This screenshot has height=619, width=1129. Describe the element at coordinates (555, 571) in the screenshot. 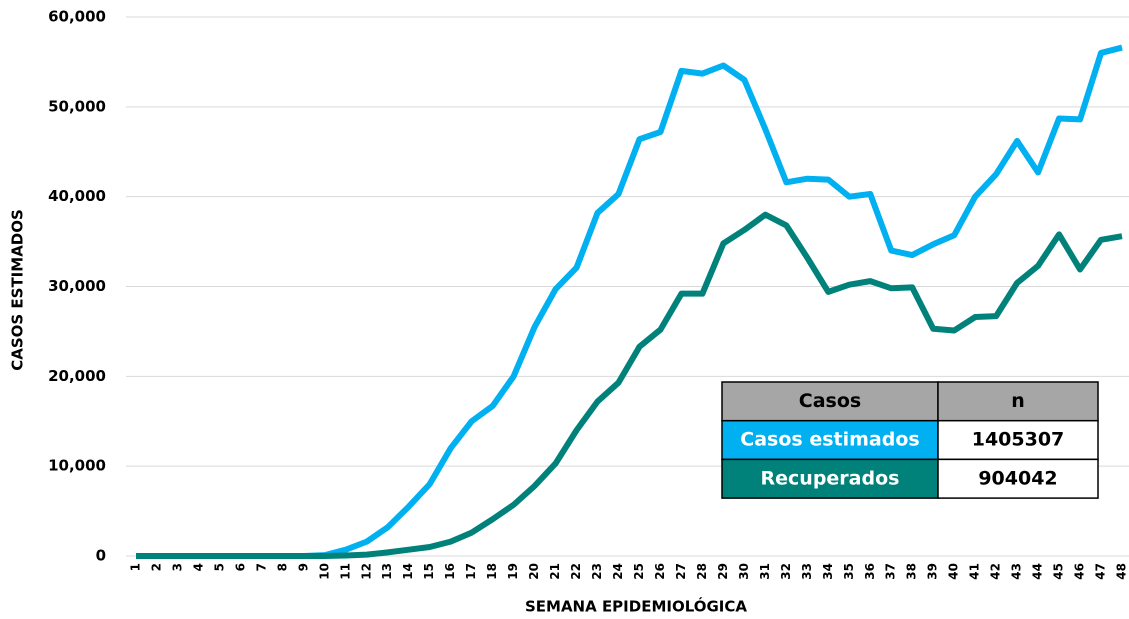

I see `x-tick-label: 21` at that location.